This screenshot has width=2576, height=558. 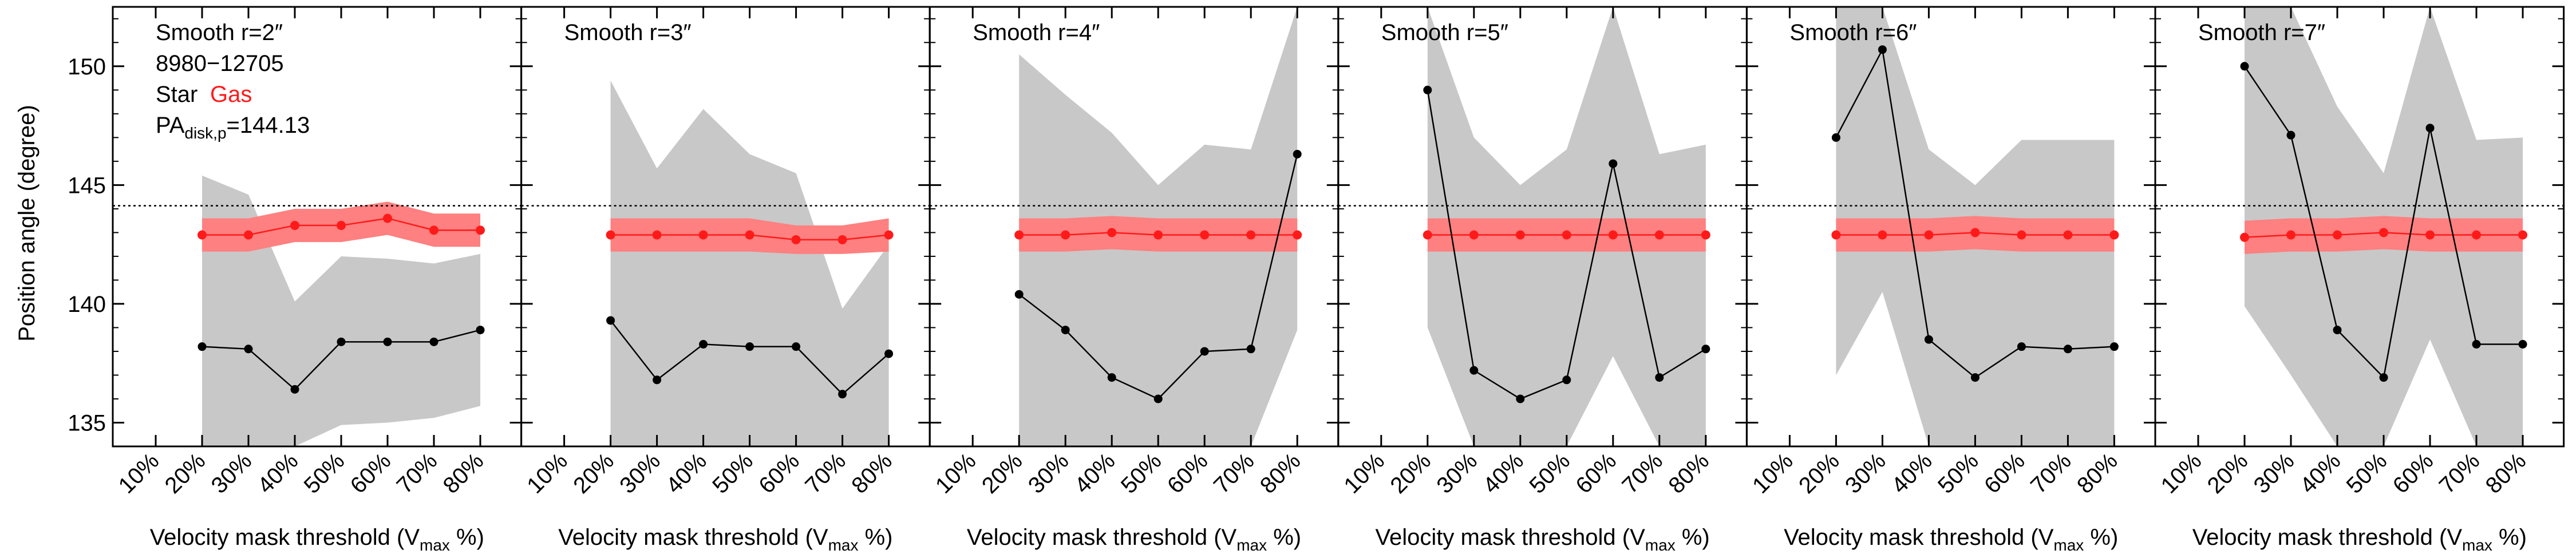 What do you see at coordinates (87, 304) in the screenshot?
I see `y-tick-label: 140` at bounding box center [87, 304].